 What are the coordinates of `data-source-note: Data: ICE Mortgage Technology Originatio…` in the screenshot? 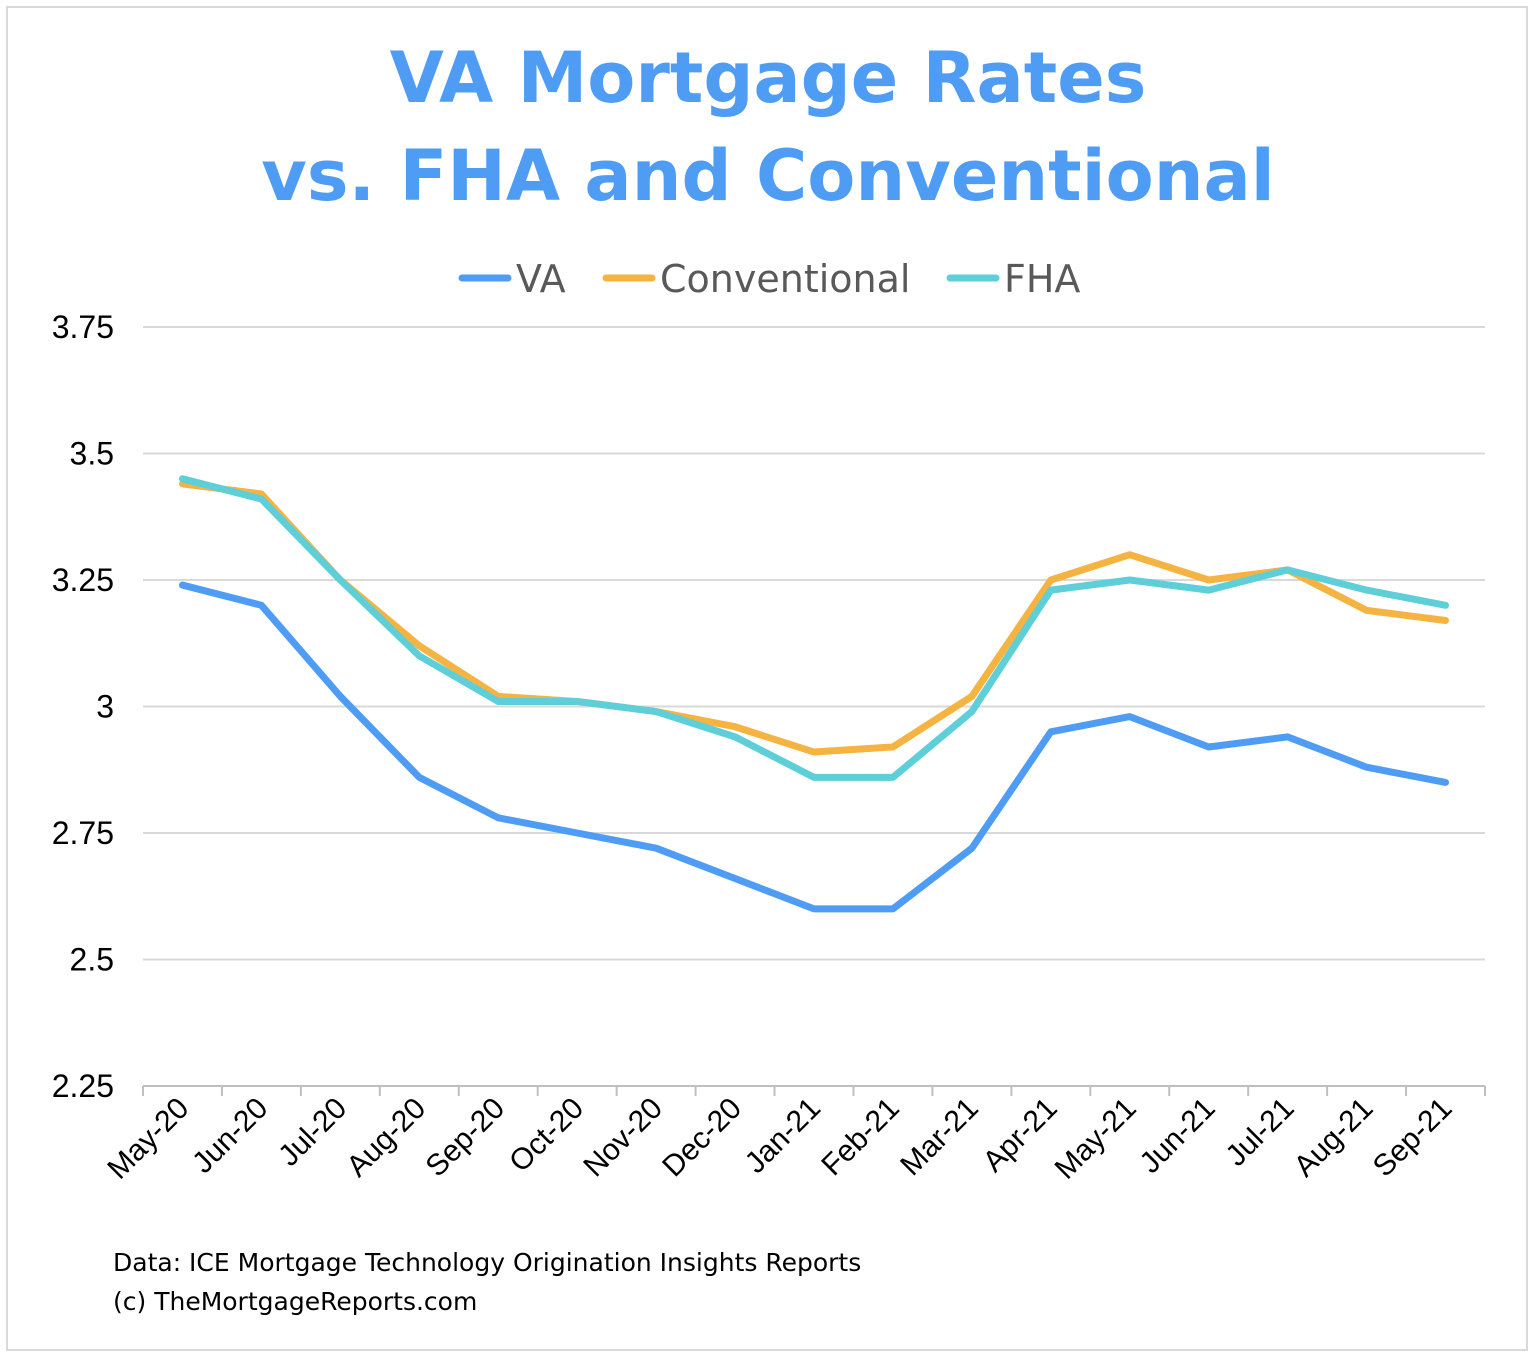 It's located at (487, 1262).